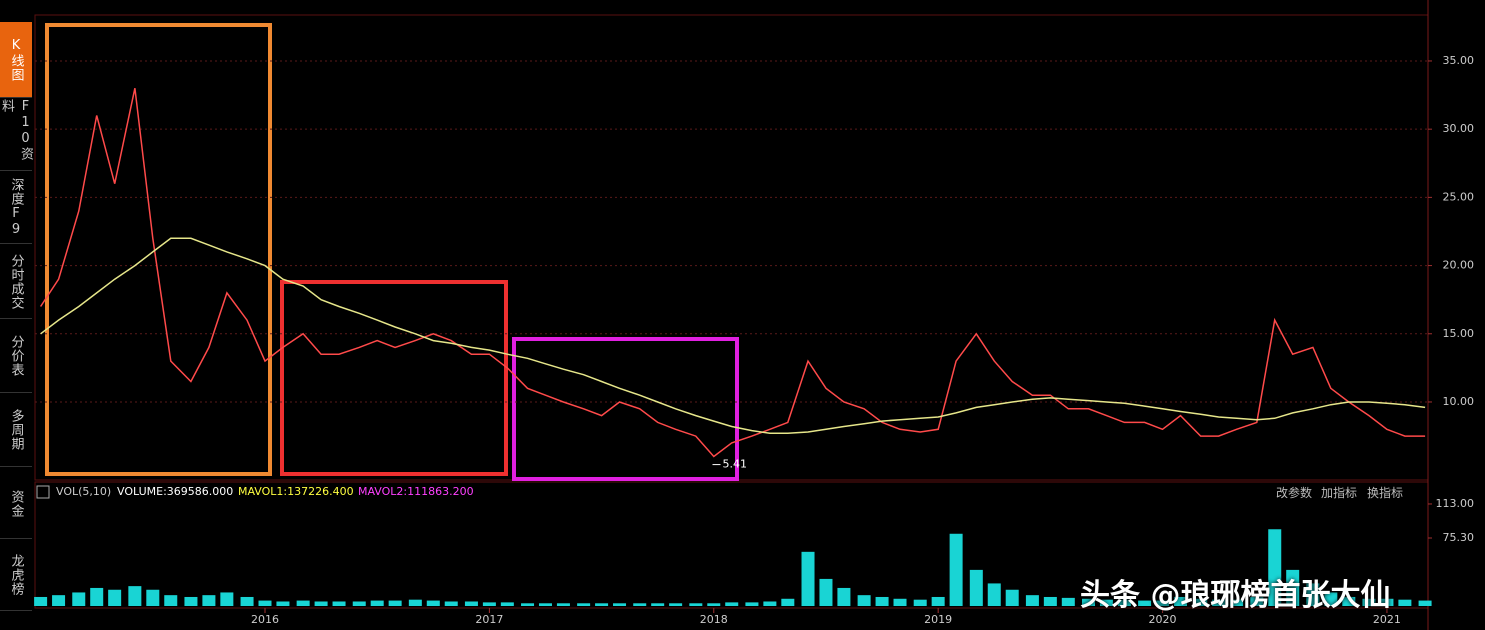  What do you see at coordinates (16, 135) in the screenshot?
I see `tab: F10资料` at bounding box center [16, 135].